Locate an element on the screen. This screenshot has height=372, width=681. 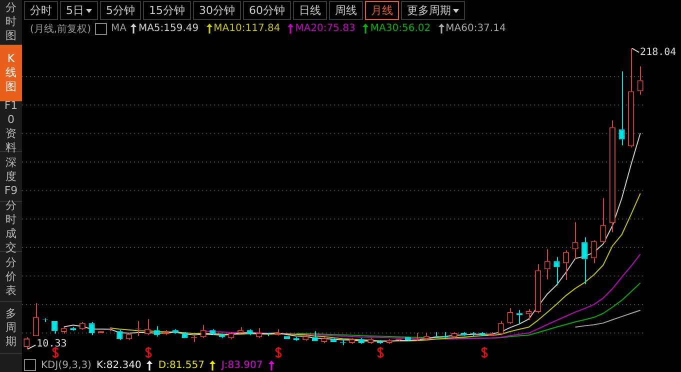
text: 分价表 is located at coordinates (11, 277).